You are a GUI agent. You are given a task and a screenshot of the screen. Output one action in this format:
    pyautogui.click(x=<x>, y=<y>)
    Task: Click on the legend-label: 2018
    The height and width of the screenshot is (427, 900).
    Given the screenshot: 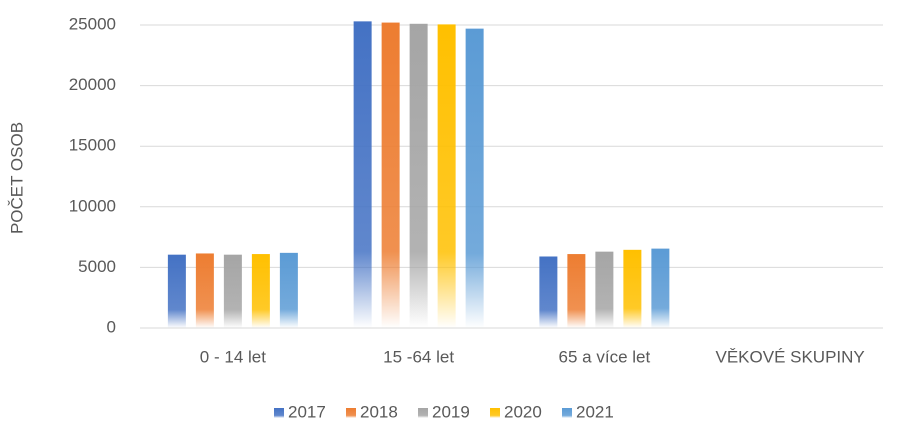 What is the action you would take?
    pyautogui.click(x=379, y=411)
    